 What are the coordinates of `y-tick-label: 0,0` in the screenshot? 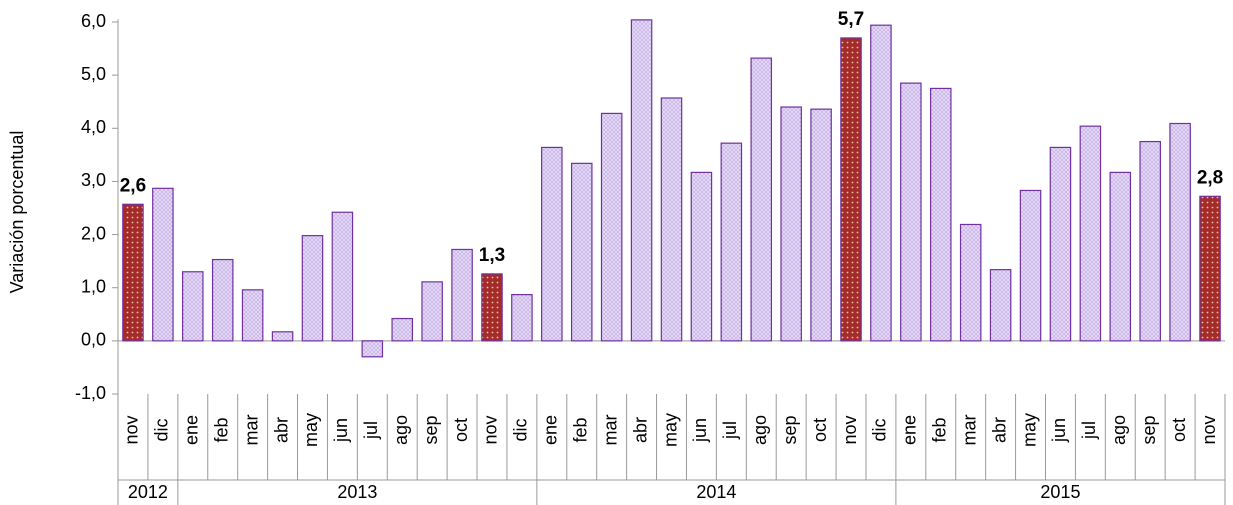 It's located at (93, 340).